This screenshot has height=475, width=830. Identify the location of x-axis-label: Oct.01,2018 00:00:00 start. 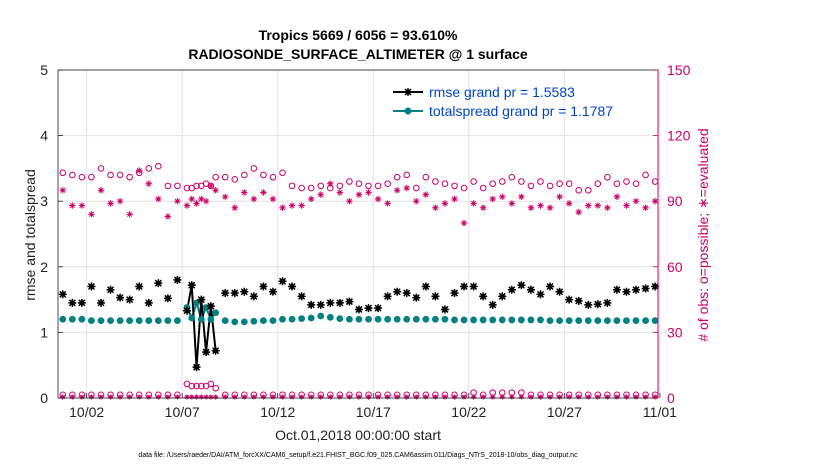
(358, 435).